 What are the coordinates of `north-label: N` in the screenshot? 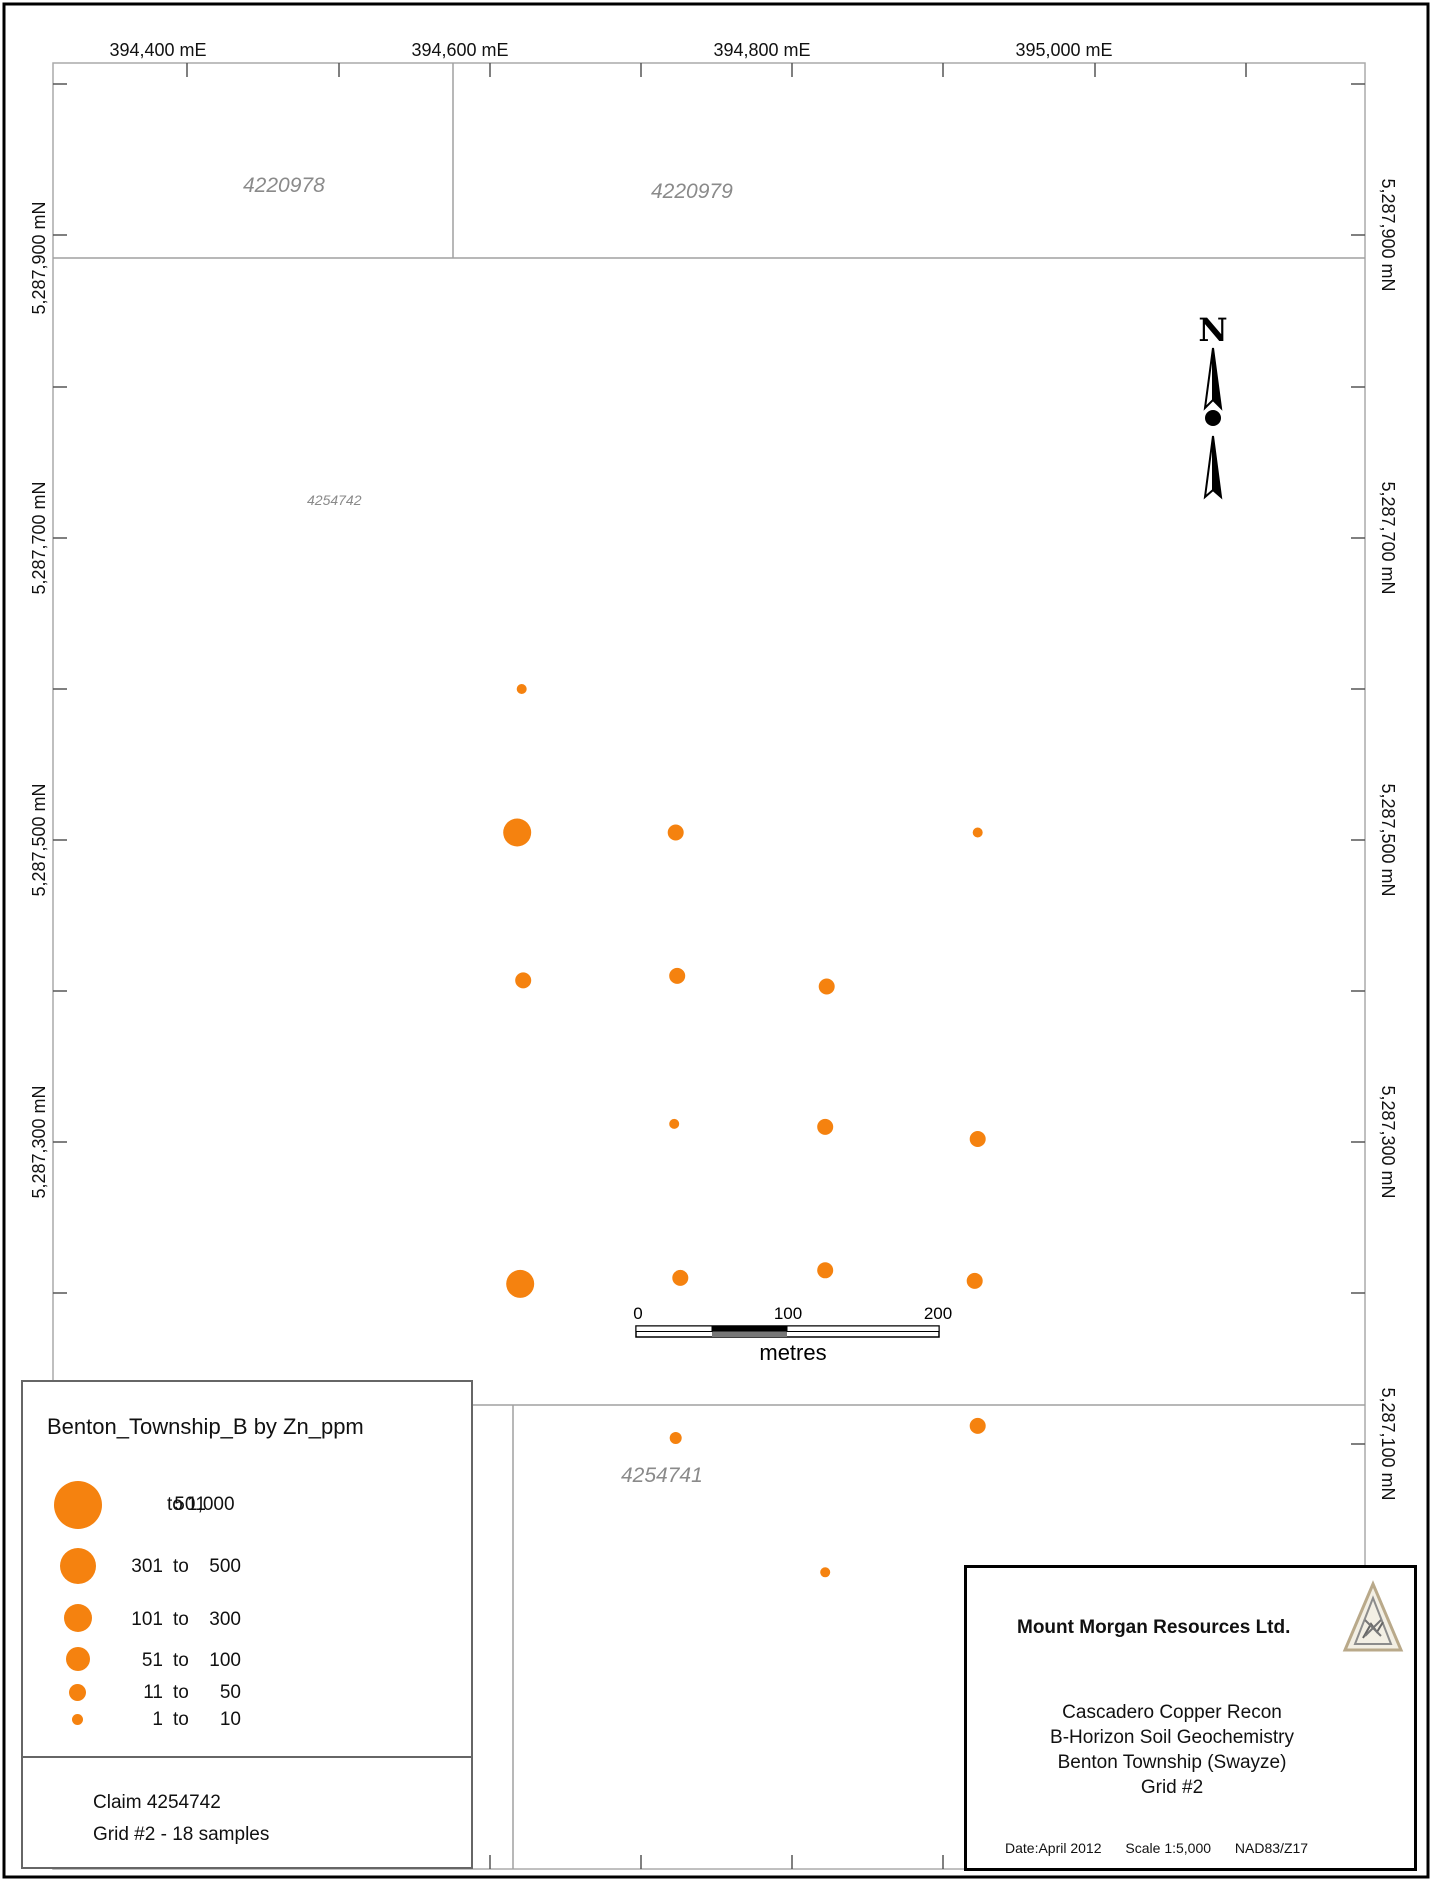 It's located at (1212, 330).